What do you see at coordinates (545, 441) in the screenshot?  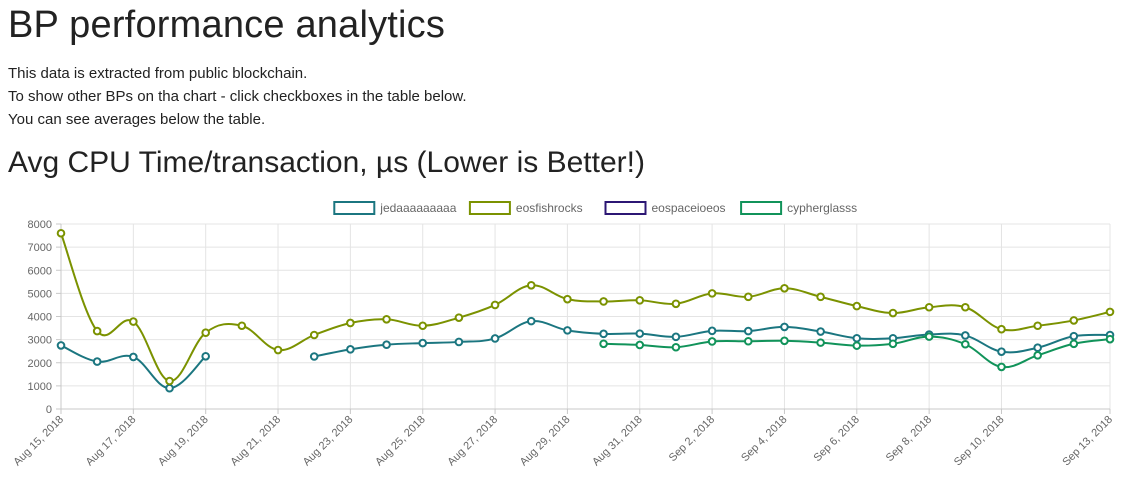 I see `x-tick-label: Aug 29, 2018` at bounding box center [545, 441].